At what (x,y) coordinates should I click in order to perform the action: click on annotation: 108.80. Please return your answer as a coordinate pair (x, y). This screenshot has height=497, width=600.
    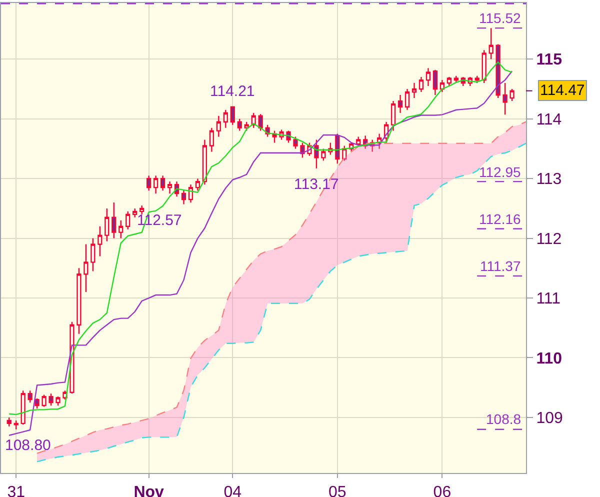
    Looking at the image, I should click on (28, 445).